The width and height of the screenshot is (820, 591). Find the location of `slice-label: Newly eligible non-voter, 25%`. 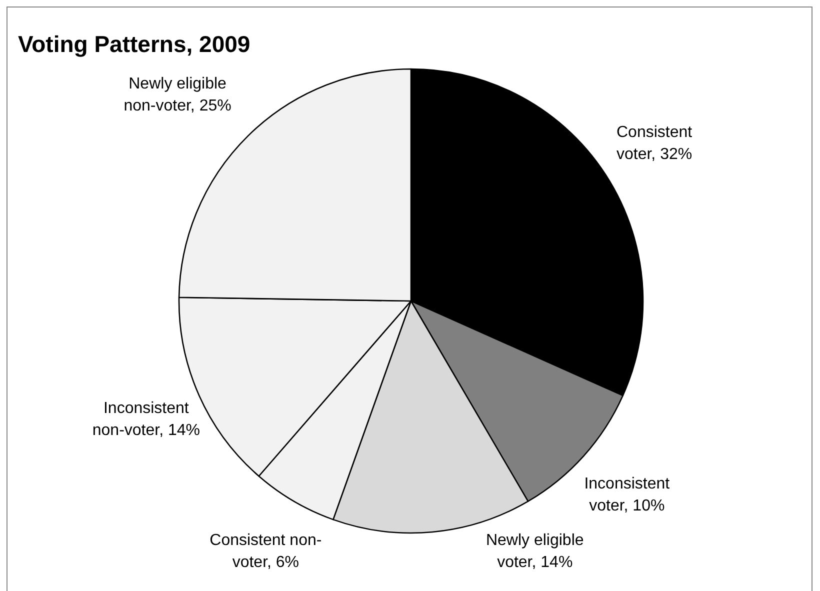

slice-label: Newly eligible non-voter, 25% is located at coordinates (178, 94).